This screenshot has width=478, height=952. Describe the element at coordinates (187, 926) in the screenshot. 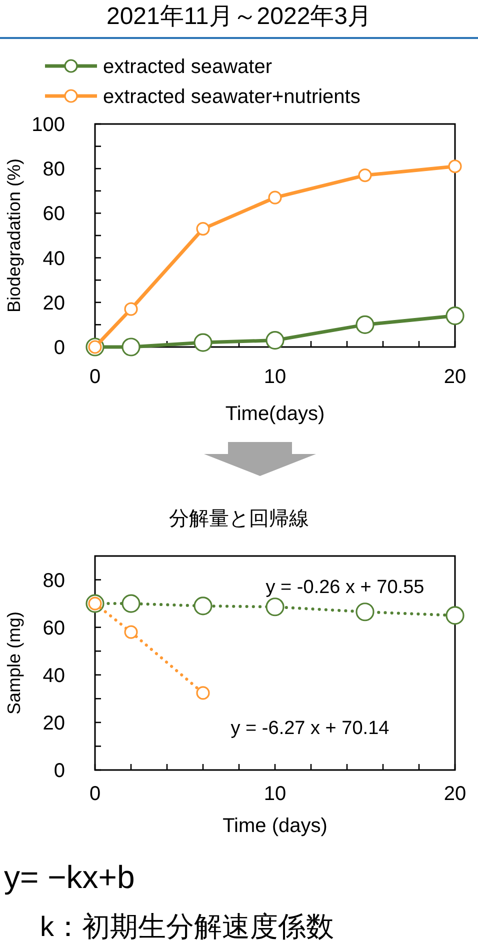

I see `text: k：初期生分解速度係数` at that location.